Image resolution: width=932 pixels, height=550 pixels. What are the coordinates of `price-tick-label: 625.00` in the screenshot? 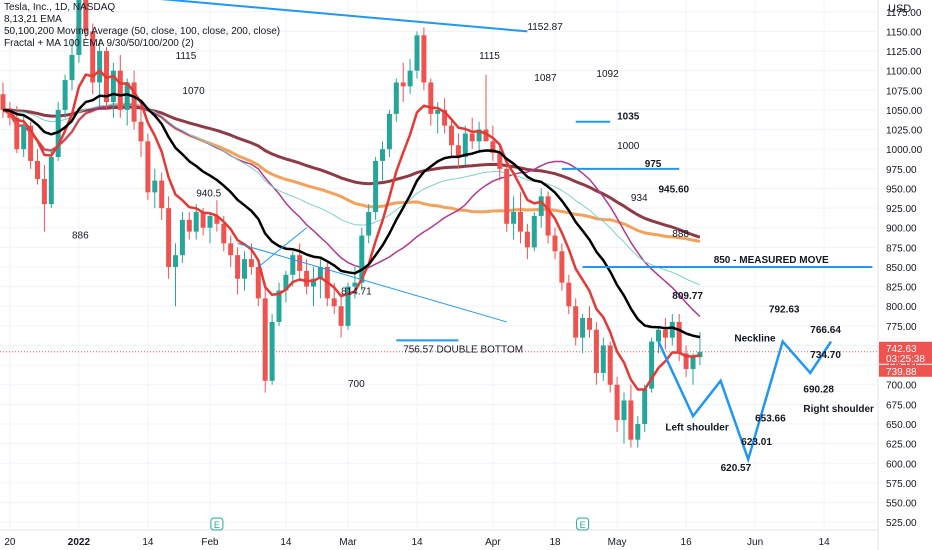 It's located at (901, 445).